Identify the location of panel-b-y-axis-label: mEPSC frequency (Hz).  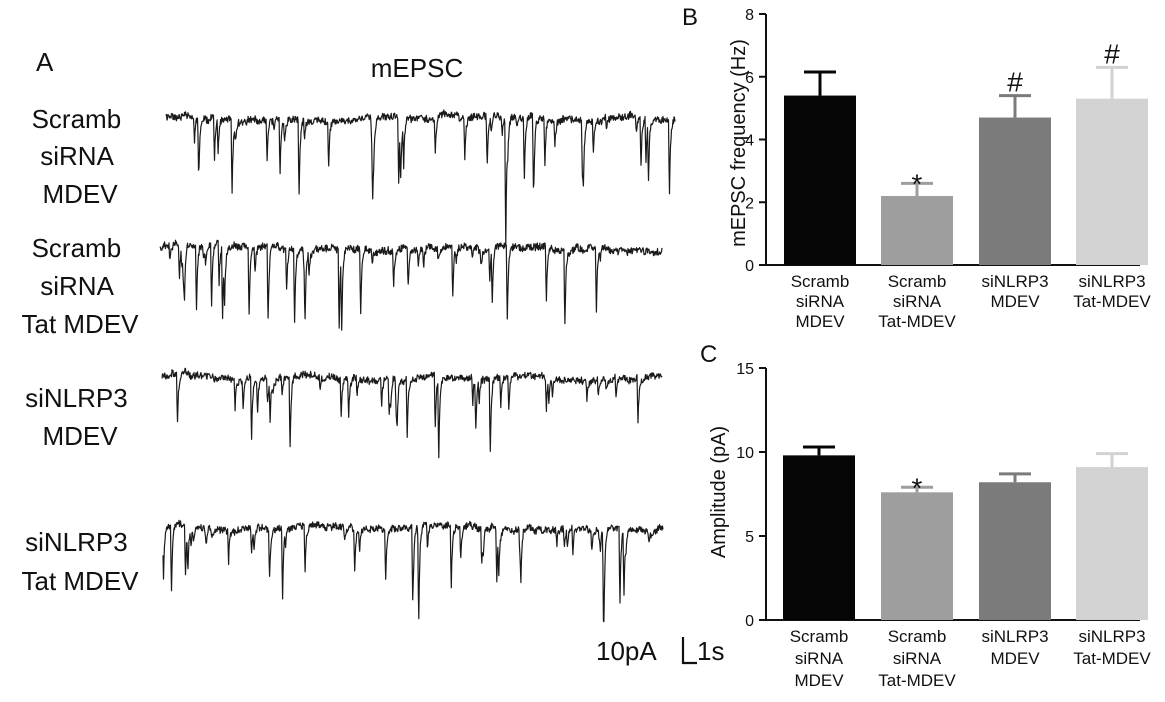
(739, 143).